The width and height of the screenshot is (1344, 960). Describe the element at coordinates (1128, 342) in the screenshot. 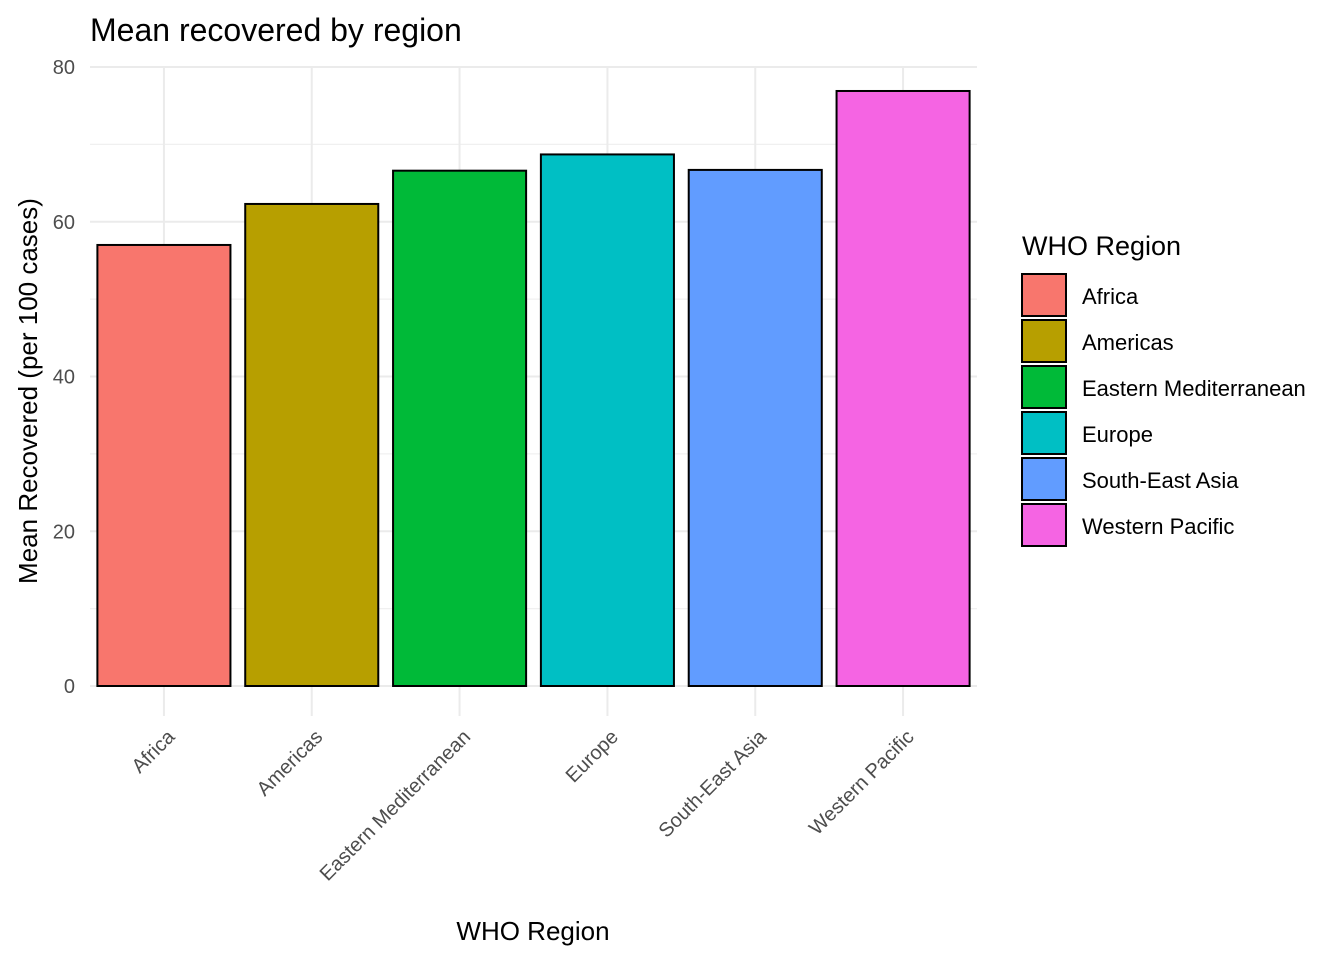

I see `legend-label: Americas` at that location.